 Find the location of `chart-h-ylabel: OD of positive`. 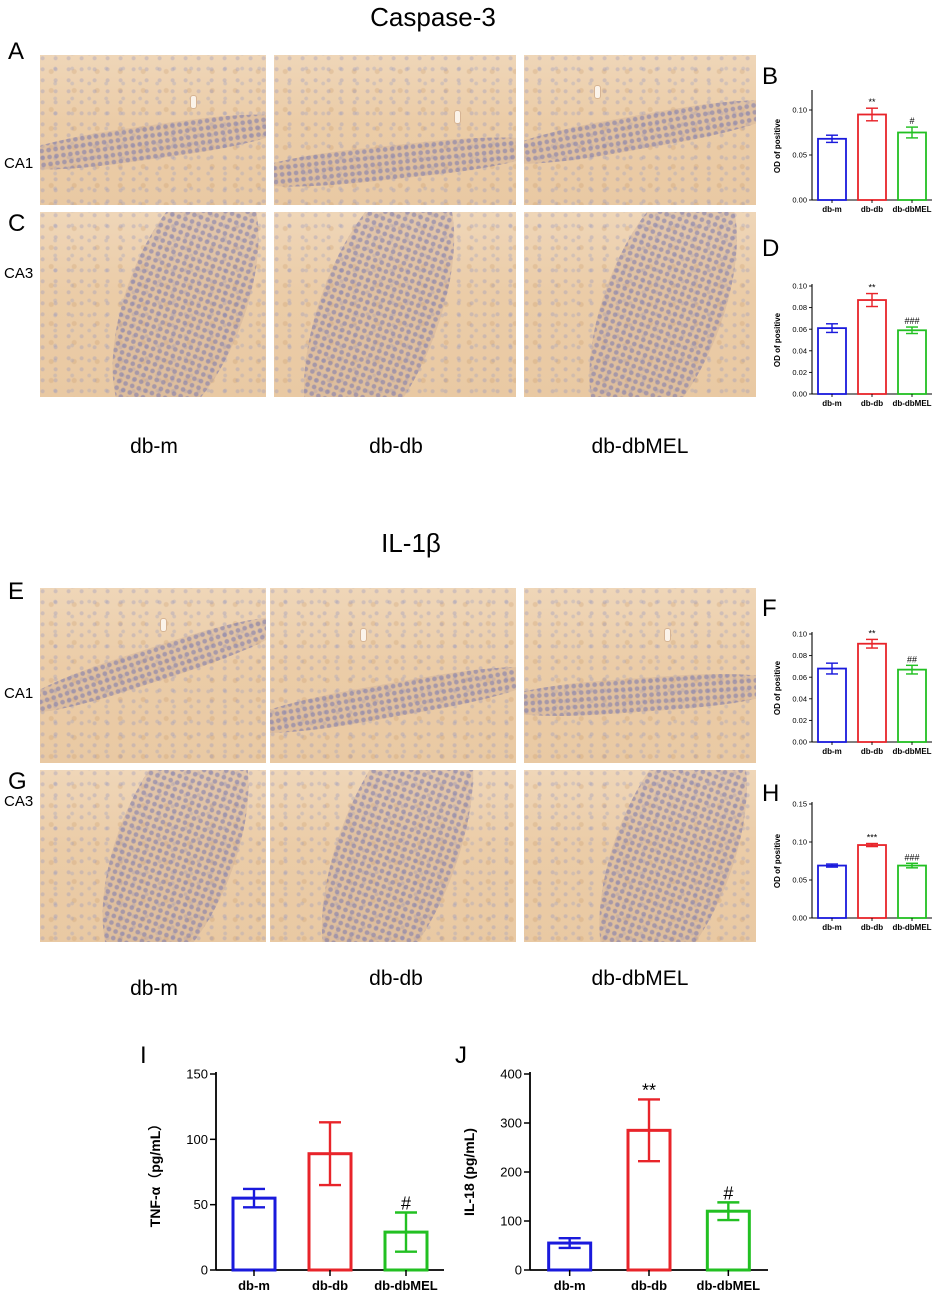

chart-h-ylabel: OD of positive is located at coordinates (777, 860).